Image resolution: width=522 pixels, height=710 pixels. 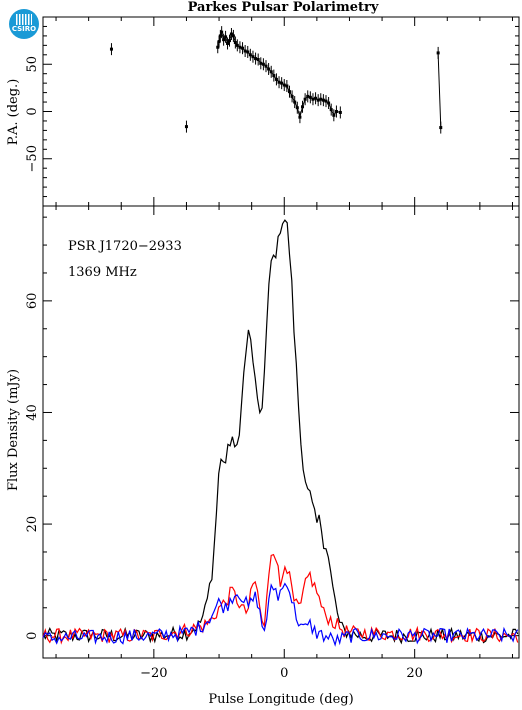 I want to click on csiro-logo-mark, so click(x=24, y=19).